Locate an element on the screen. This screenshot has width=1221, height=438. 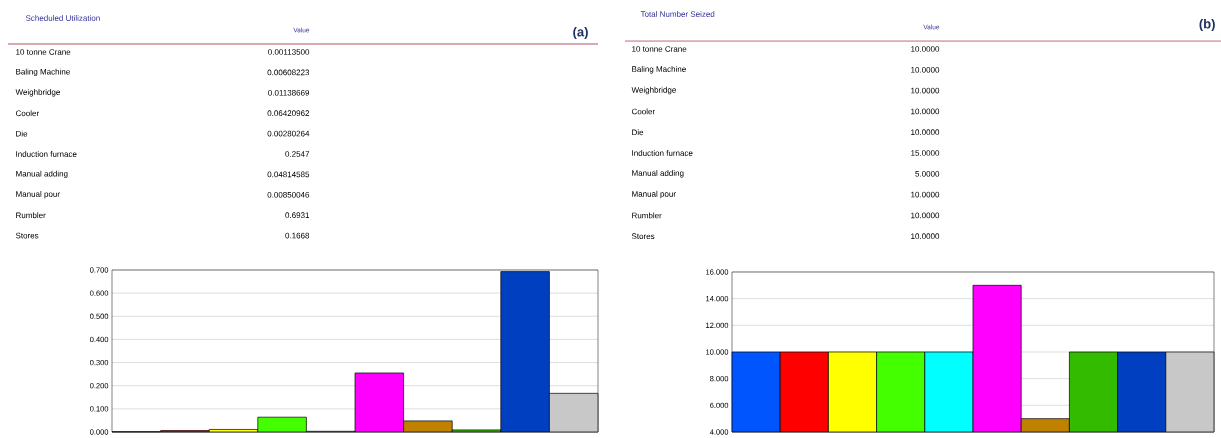
data-label: 0.00608223 is located at coordinates (288, 72).